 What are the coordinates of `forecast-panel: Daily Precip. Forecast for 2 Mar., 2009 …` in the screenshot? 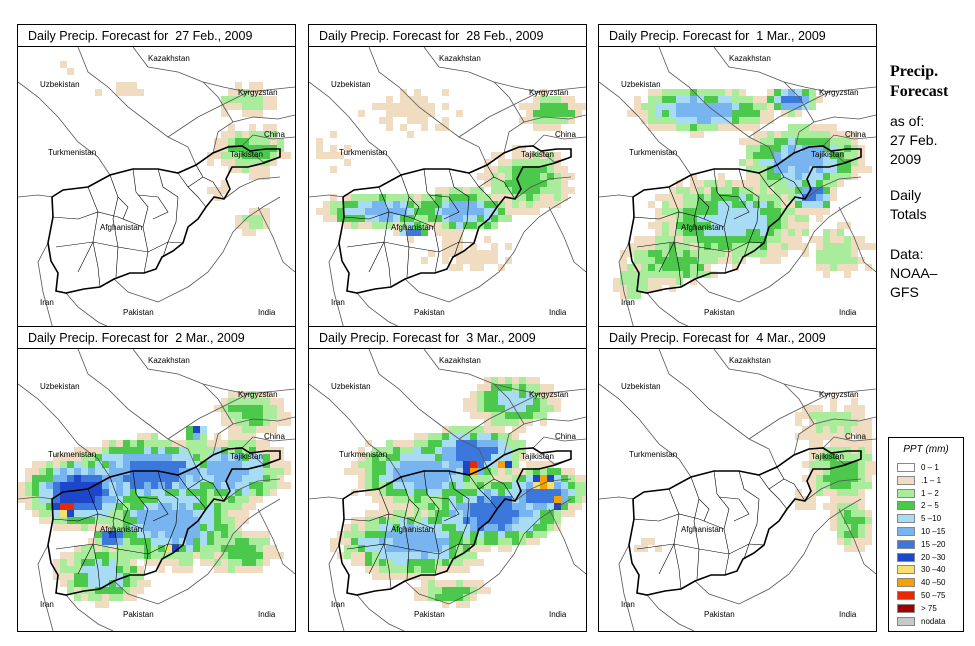 It's located at (156, 479).